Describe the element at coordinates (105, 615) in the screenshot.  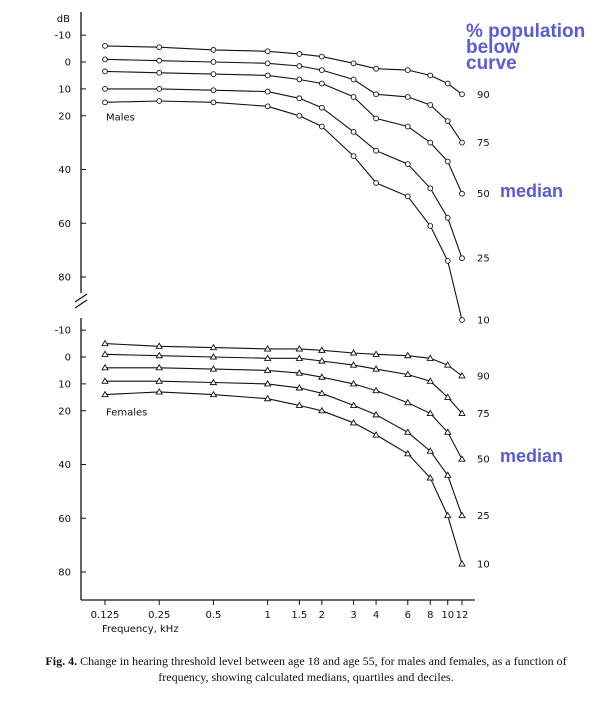
I see `x-tick-label: 0.125` at that location.